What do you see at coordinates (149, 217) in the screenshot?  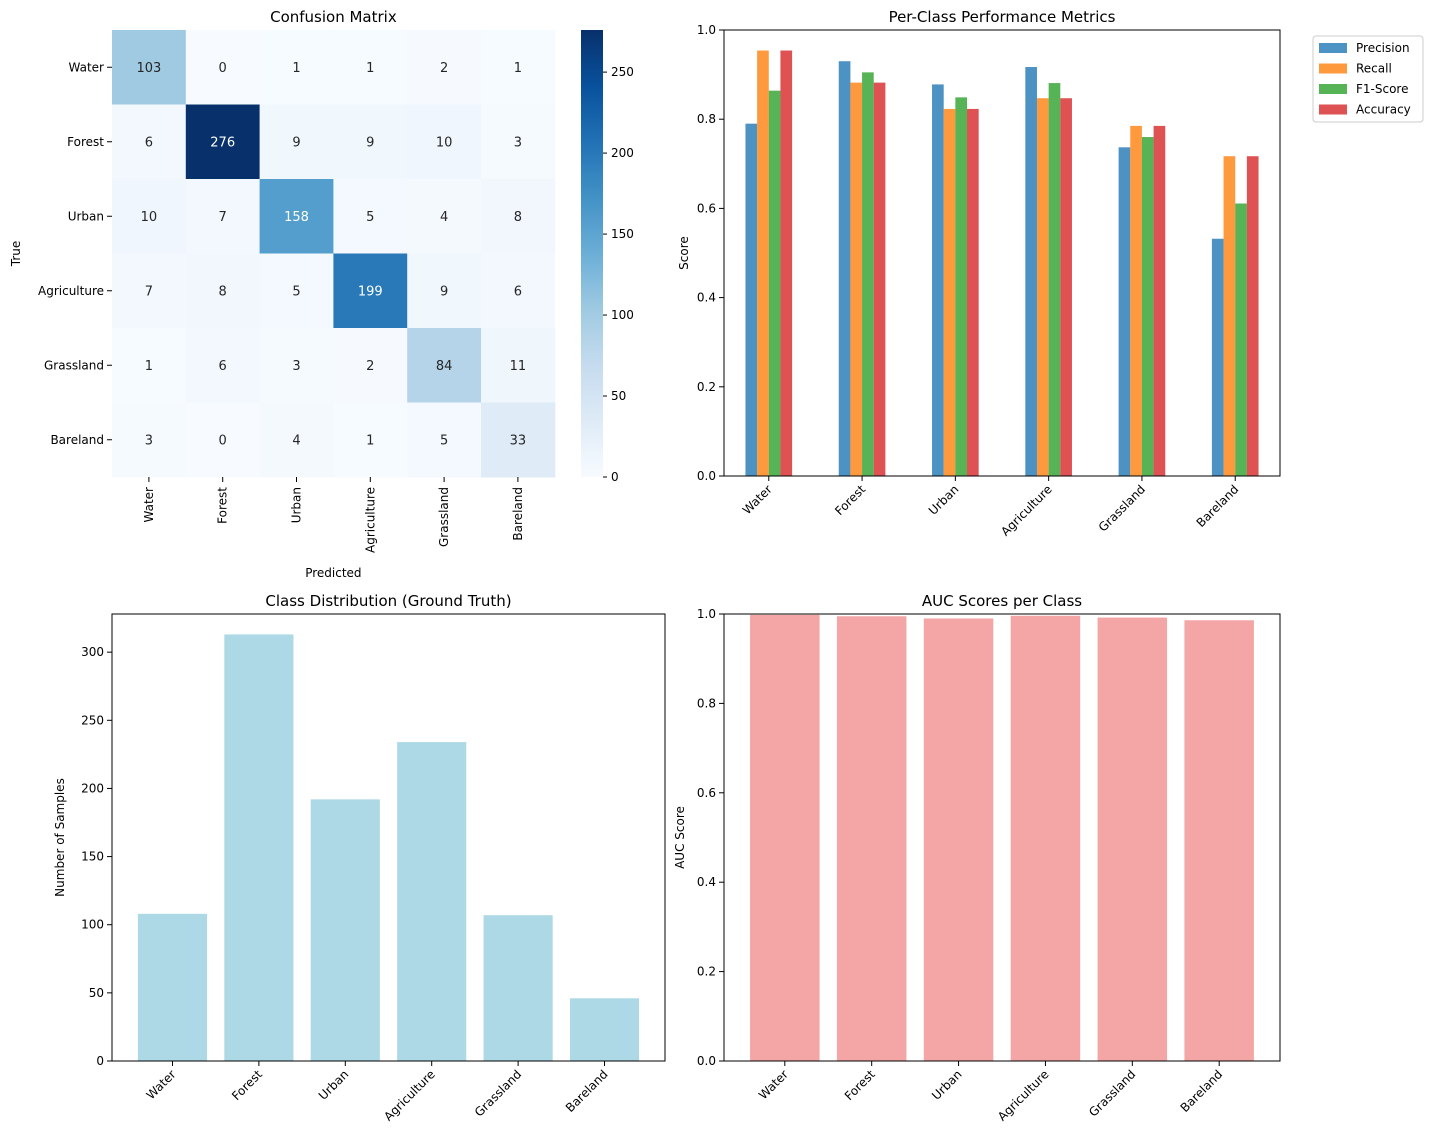 I see `cell-value-label: 10` at bounding box center [149, 217].